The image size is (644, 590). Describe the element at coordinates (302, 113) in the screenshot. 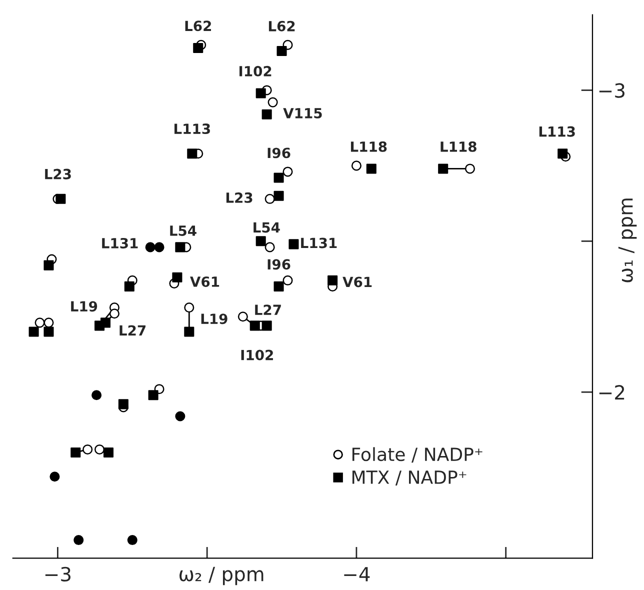

I see `annotation: V115` at that location.